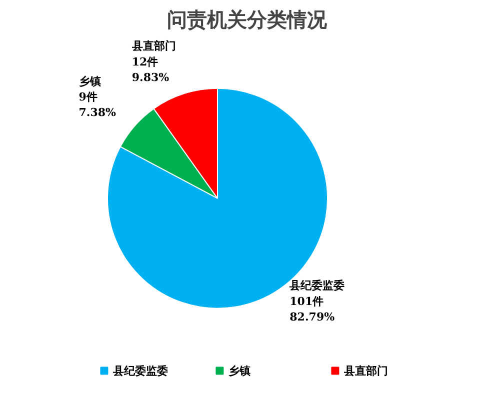 This screenshot has height=400, width=493. Describe the element at coordinates (89, 81) in the screenshot. I see `slice-label: 乡镇` at that location.